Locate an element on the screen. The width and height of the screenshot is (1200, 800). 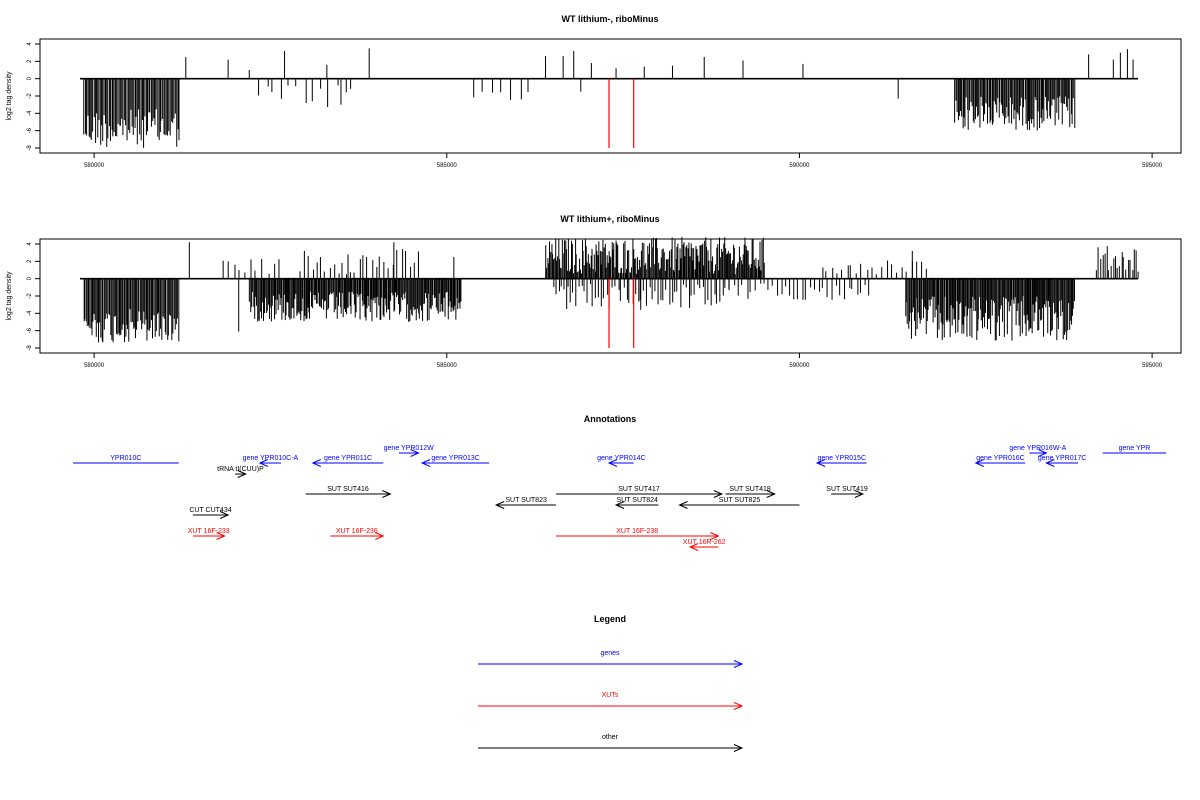
feature-gene-ypr011c: gene YPR011C is located at coordinates (347, 461).